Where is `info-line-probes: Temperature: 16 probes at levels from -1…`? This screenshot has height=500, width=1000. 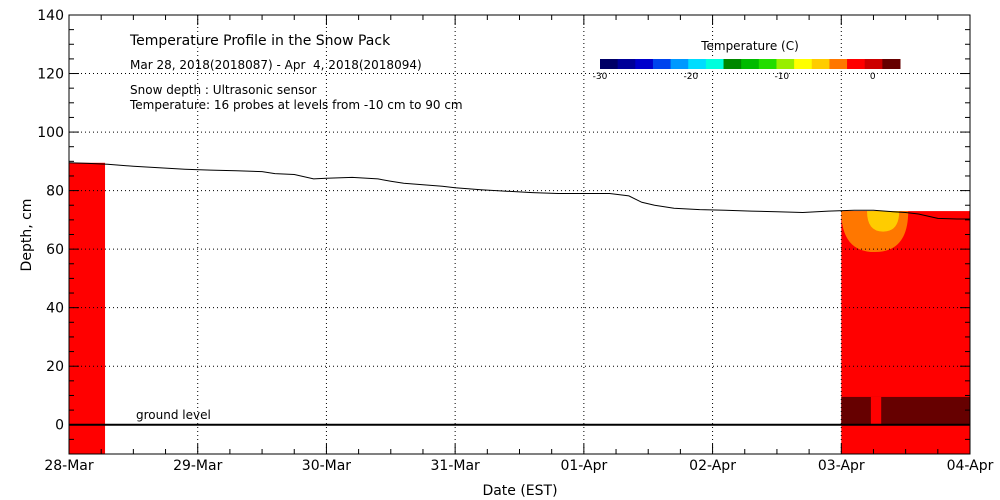 info-line-probes: Temperature: 16 probes at levels from -1… is located at coordinates (296, 105).